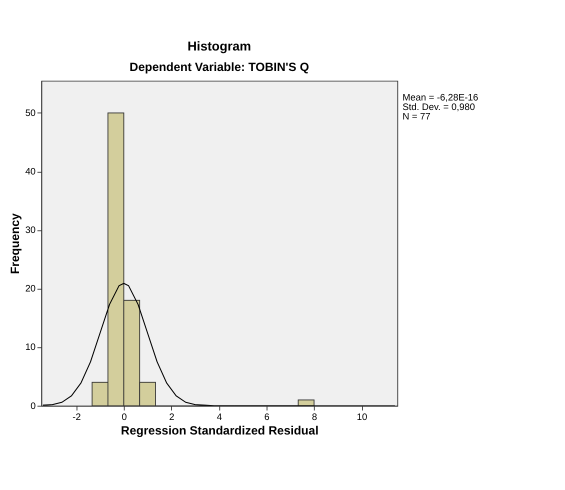  Describe the element at coordinates (76, 417) in the screenshot. I see `x-tick-label: -2` at that location.